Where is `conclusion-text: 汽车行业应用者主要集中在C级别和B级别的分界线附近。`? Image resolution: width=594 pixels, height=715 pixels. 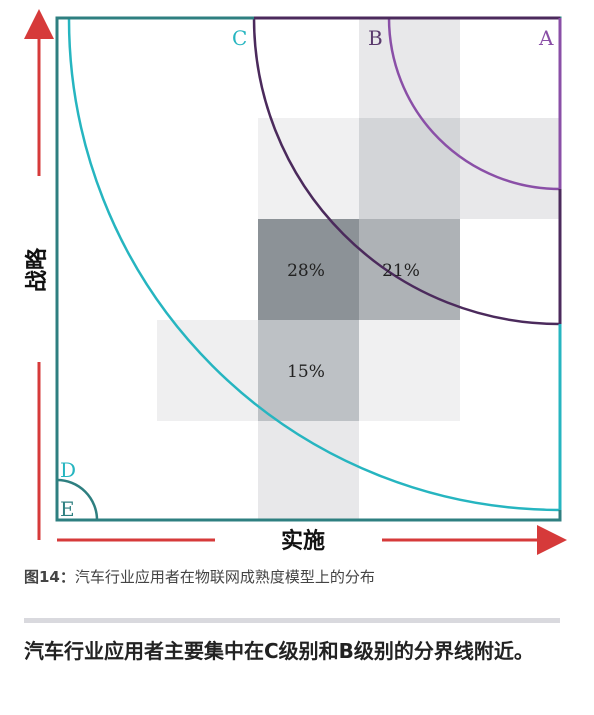 conclusion-text: 汽车行业应用者主要集中在C级别和B级别的分界线附近。 is located at coordinates (279, 651).